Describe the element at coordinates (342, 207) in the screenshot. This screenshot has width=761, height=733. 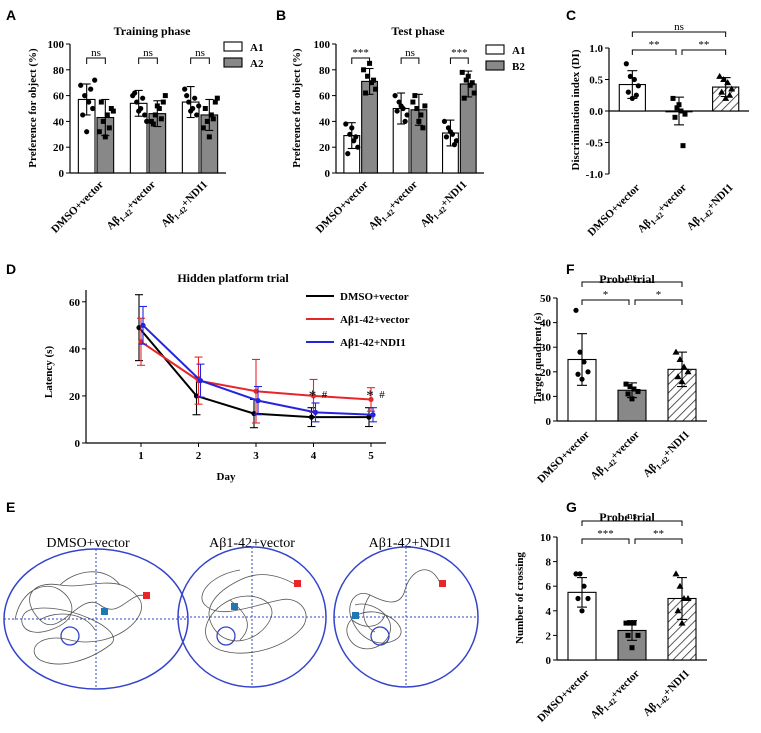
I see `category-label: DMSO+vector` at that location.